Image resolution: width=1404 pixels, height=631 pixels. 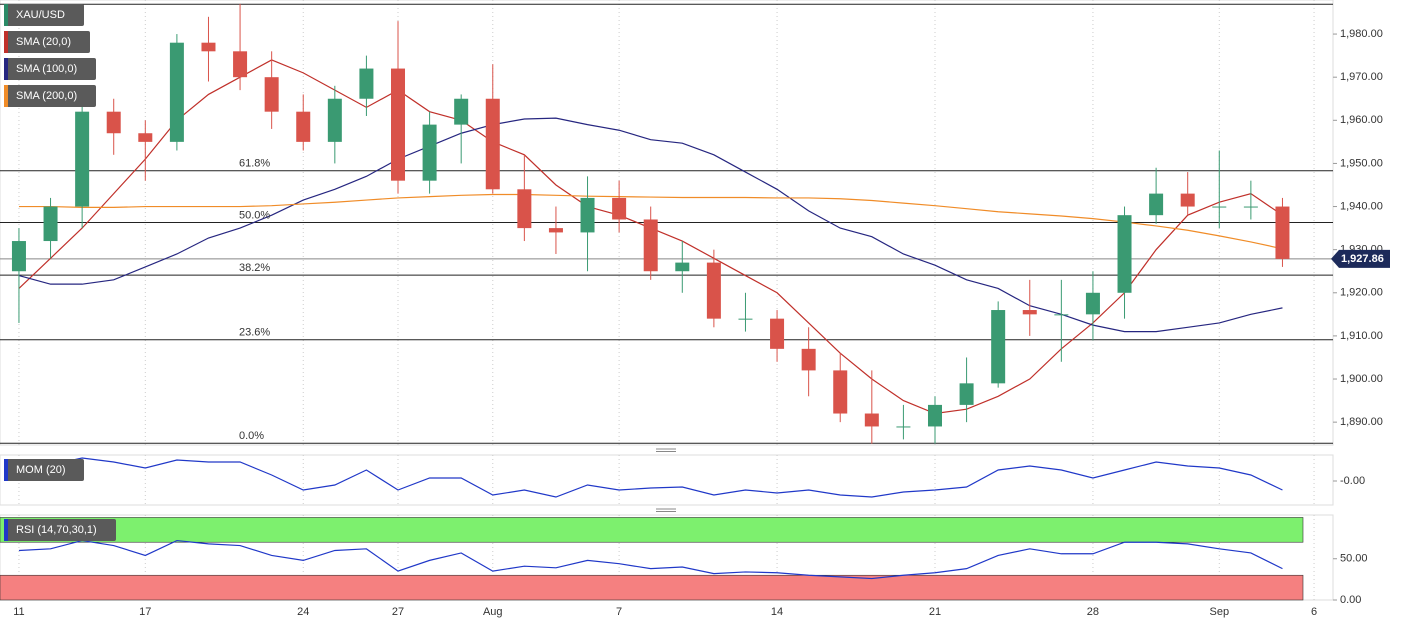 I want to click on legend-label: RSI (14,70,30,1), so click(x=56, y=530).